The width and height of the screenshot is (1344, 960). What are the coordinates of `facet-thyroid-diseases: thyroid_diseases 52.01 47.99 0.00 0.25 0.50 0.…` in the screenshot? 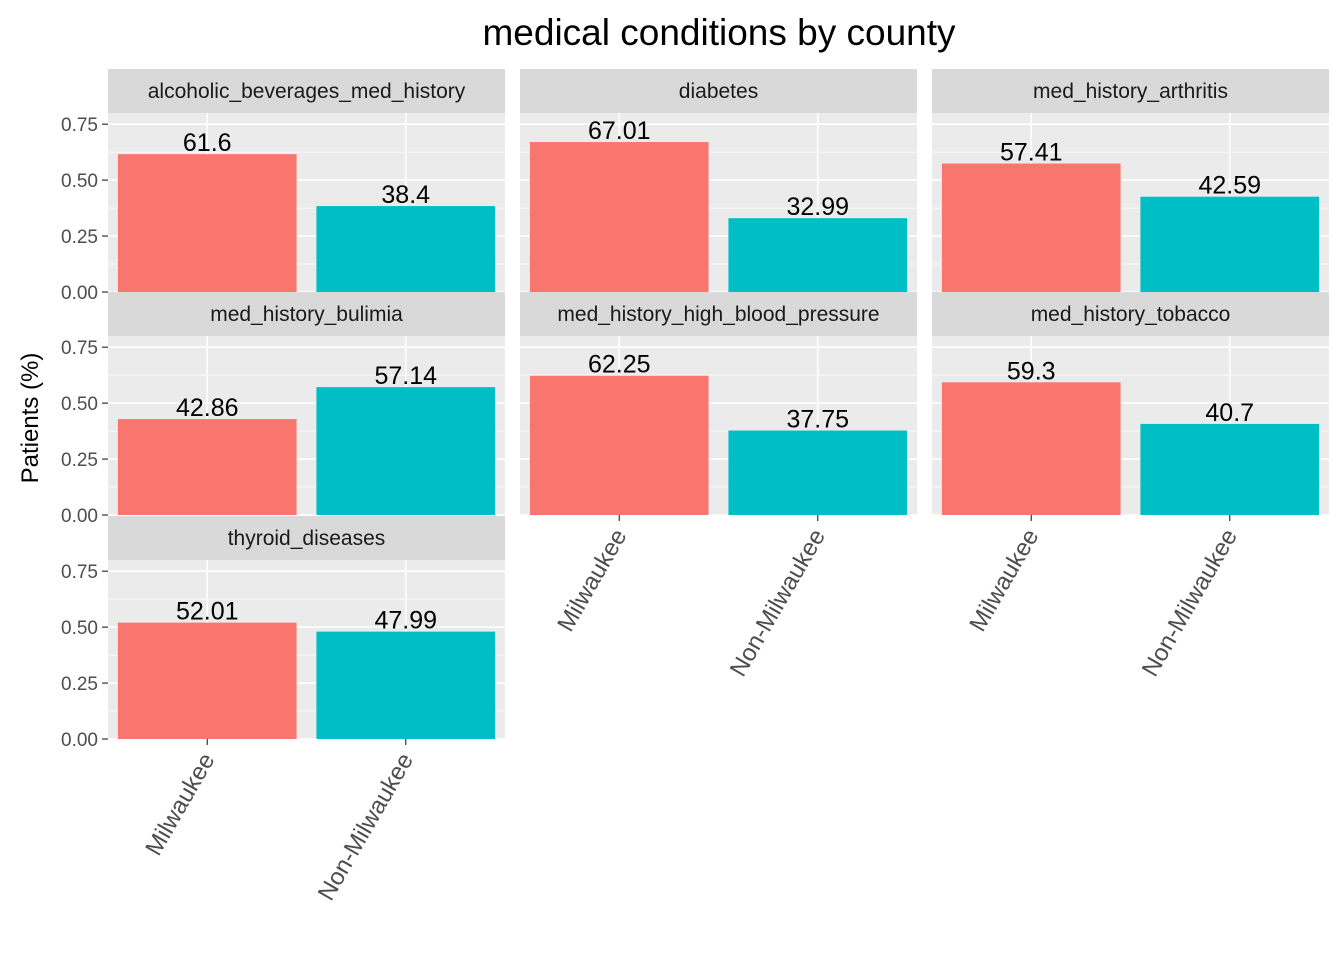 It's located at (283, 710).